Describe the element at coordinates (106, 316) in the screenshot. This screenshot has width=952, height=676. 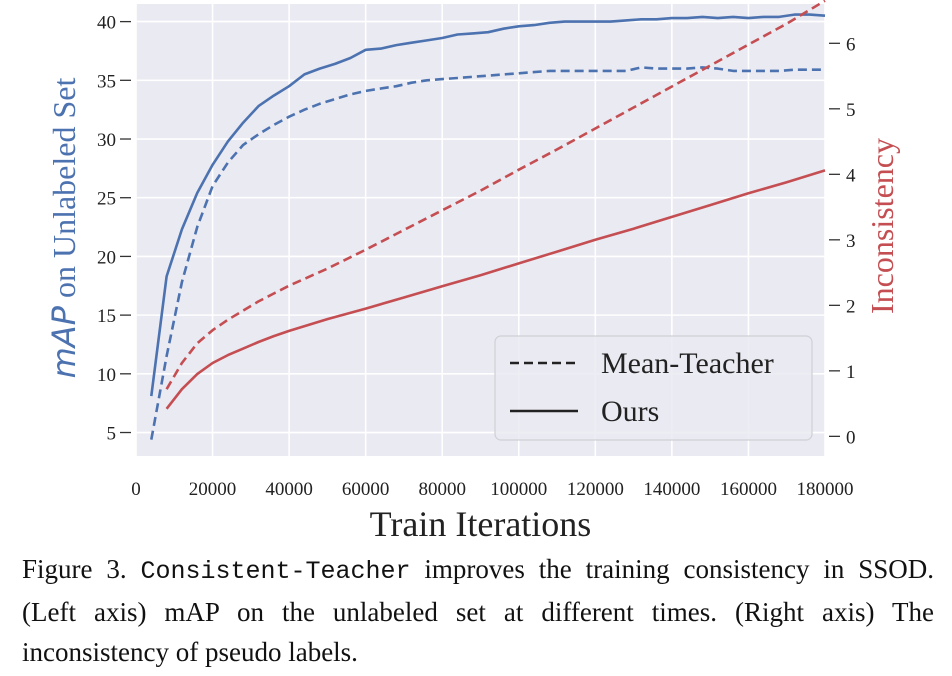
I see `y-left-tick-label: 15` at that location.